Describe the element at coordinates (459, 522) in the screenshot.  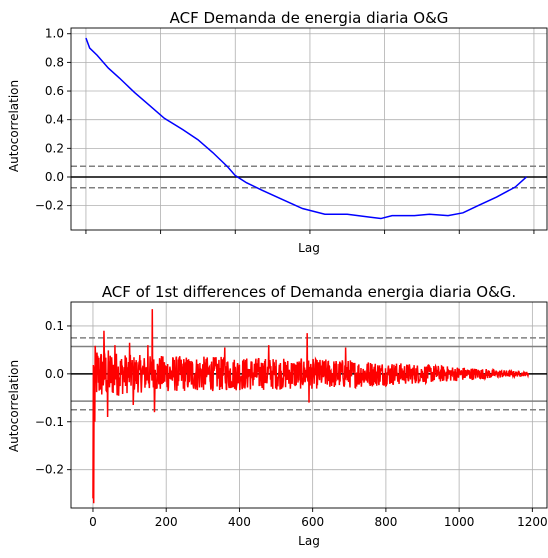
I see `x-tick-label: 1000` at that location.